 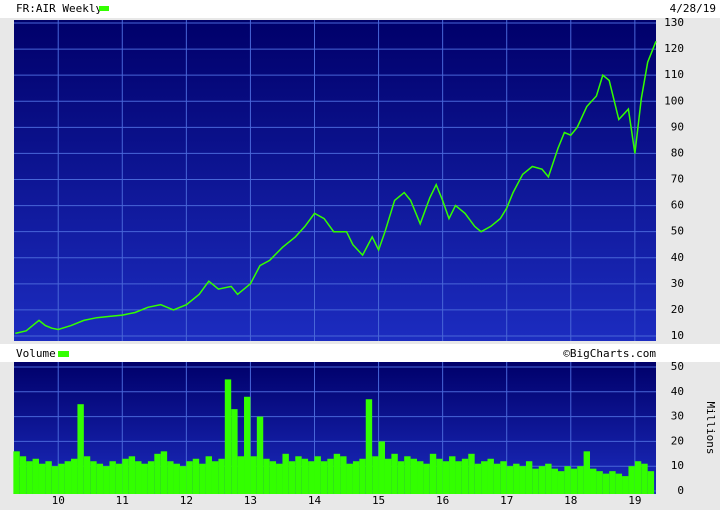 I want to click on y-tick-label: 40, so click(x=677, y=257).